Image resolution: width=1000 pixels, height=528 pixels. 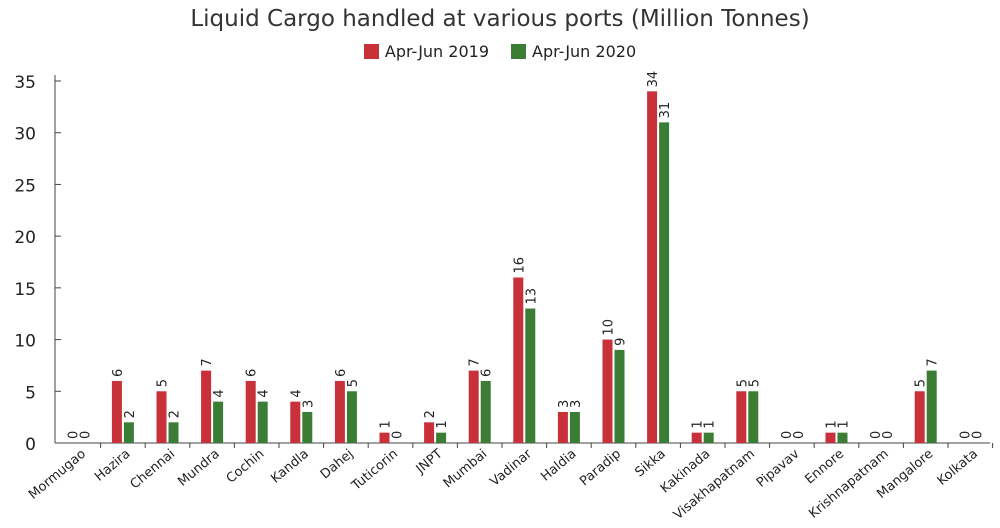 What do you see at coordinates (531, 296) in the screenshot?
I see `data-label: 13` at bounding box center [531, 296].